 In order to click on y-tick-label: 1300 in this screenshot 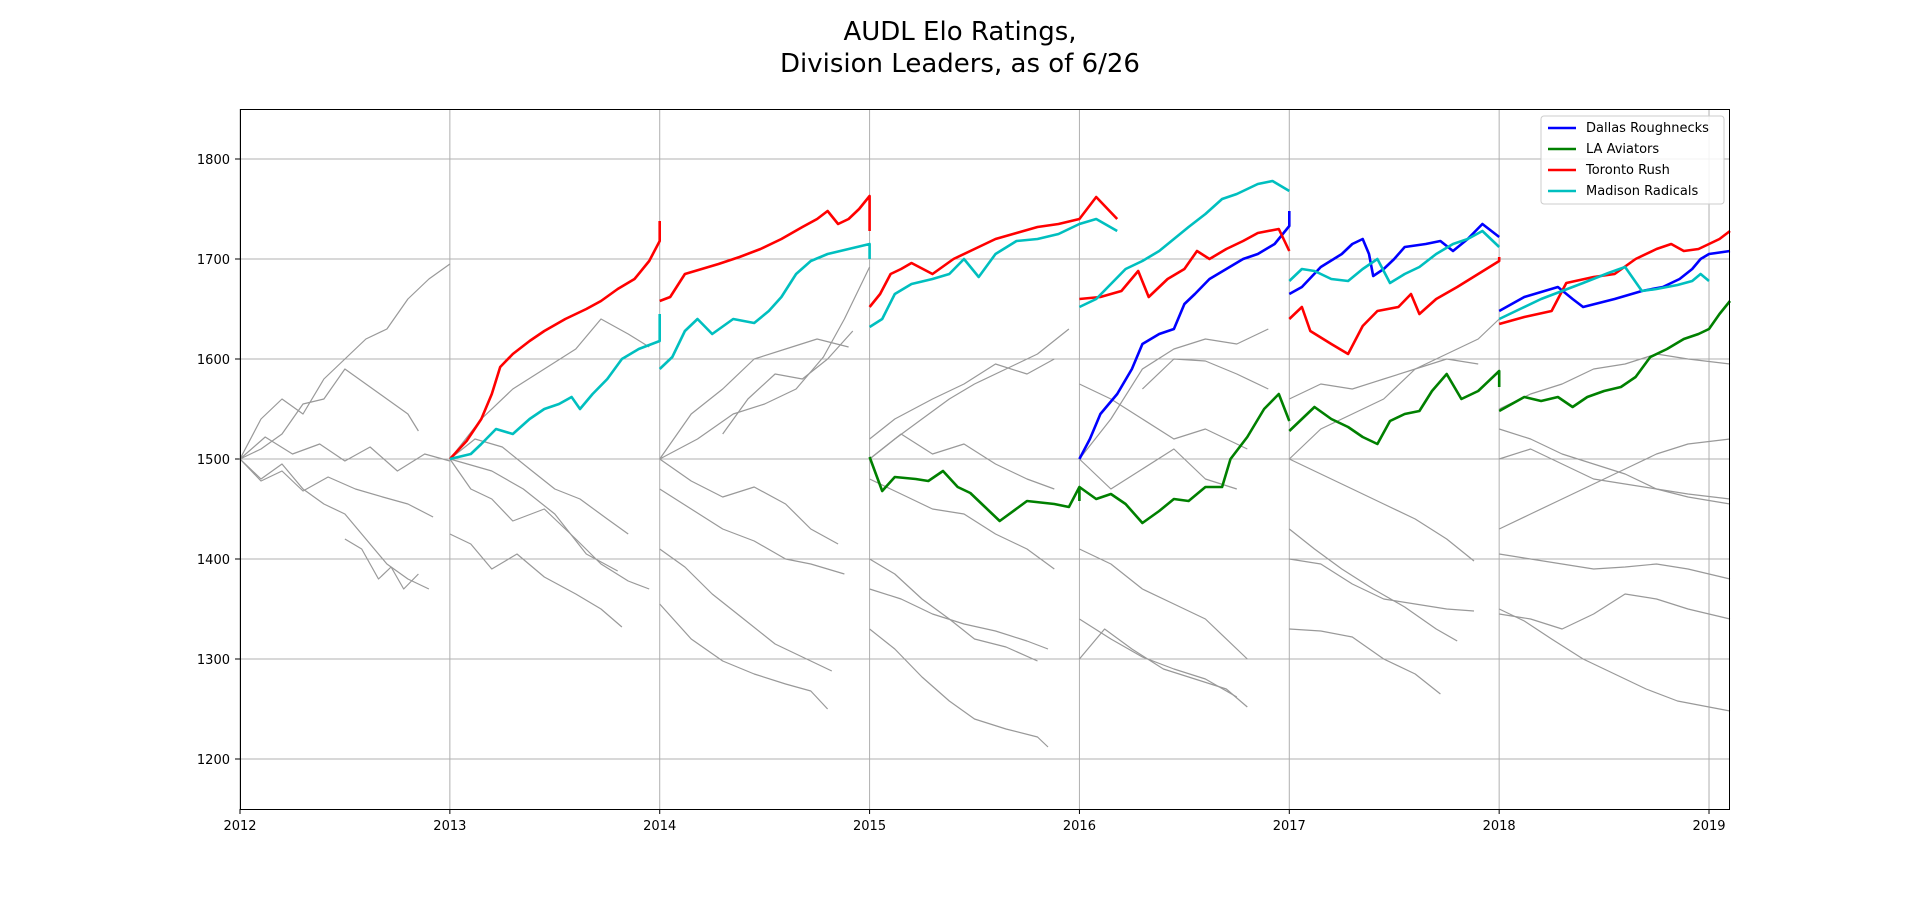, I will do `click(213, 660)`.